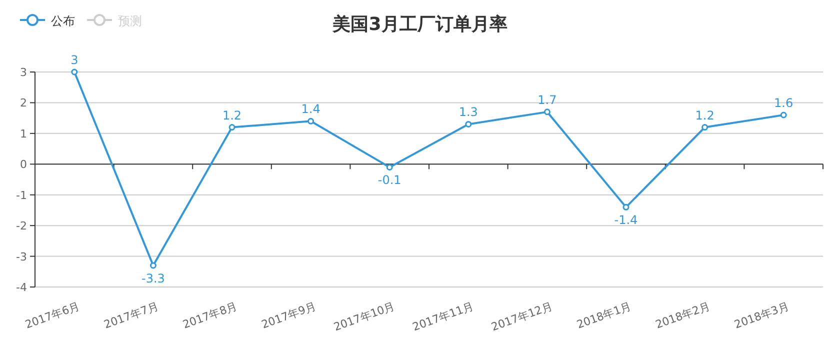 The height and width of the screenshot is (348, 839). Describe the element at coordinates (153, 279) in the screenshot. I see `data-label: -3.3` at that location.